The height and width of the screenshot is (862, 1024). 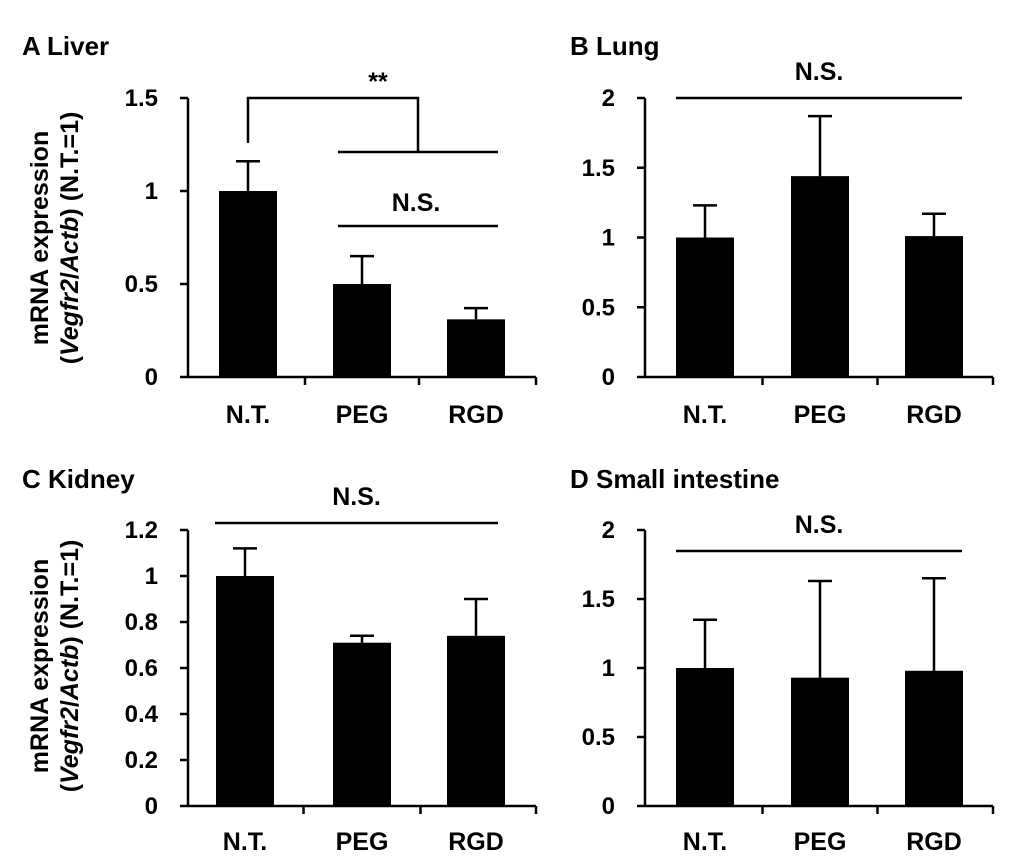 What do you see at coordinates (142, 714) in the screenshot?
I see `y-tick-label: 0.4` at bounding box center [142, 714].